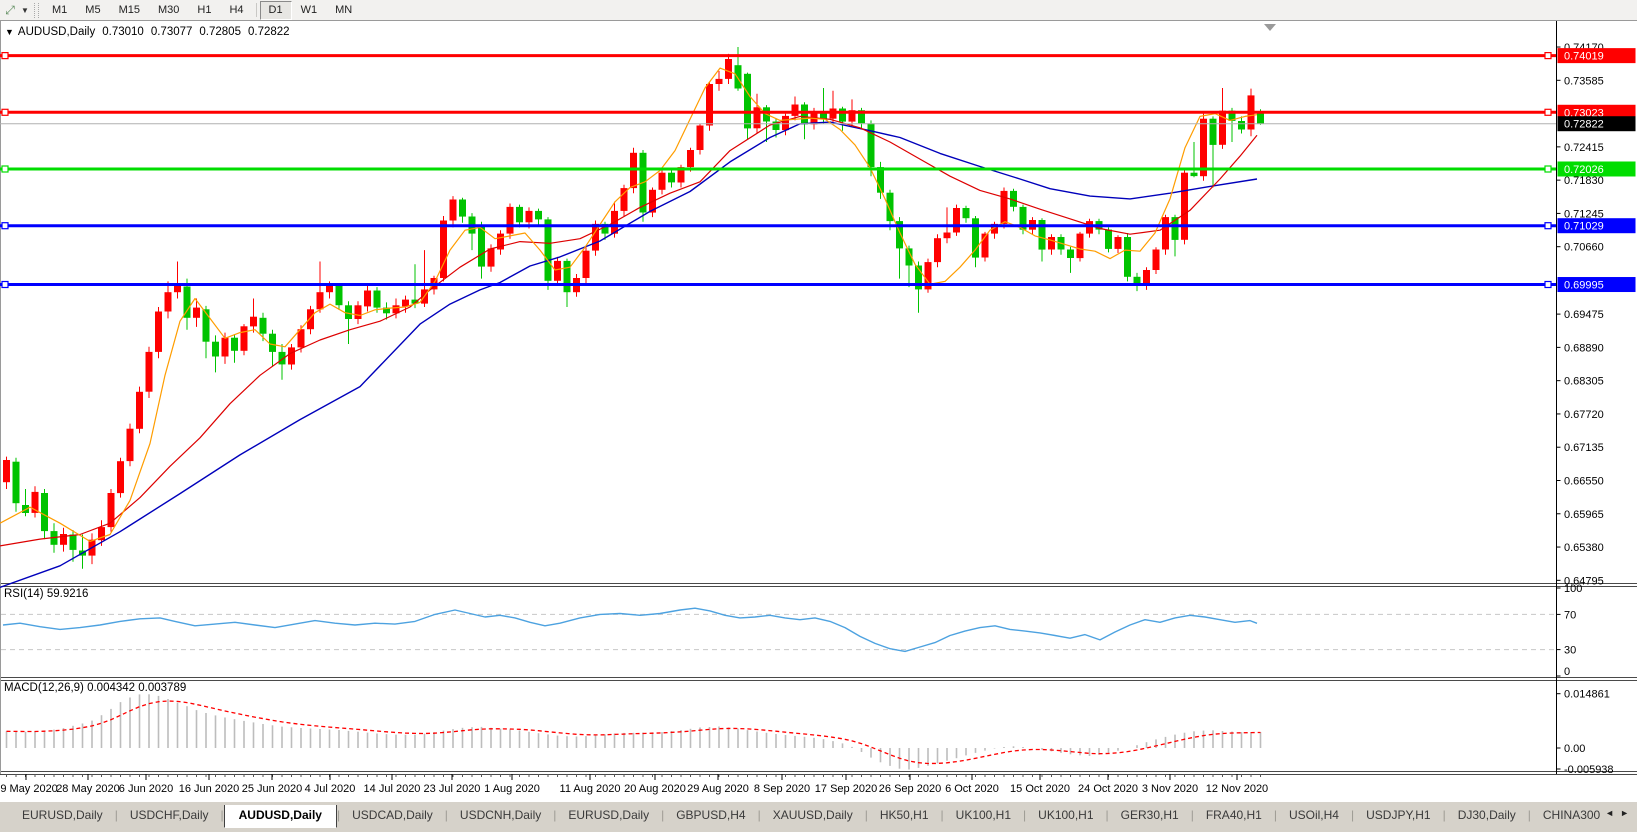 This screenshot has height=832, width=1637. I want to click on svg-text: 26 Sep 2020, so click(910, 789).